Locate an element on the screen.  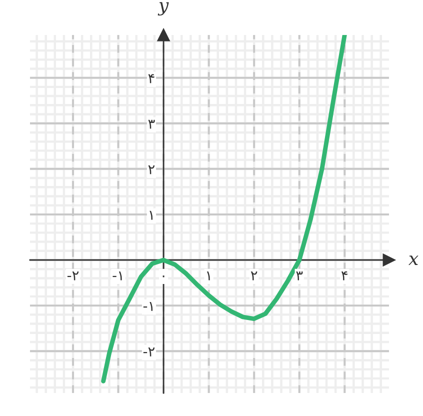
y-tick-label: ۱ is located at coordinates (151, 215).